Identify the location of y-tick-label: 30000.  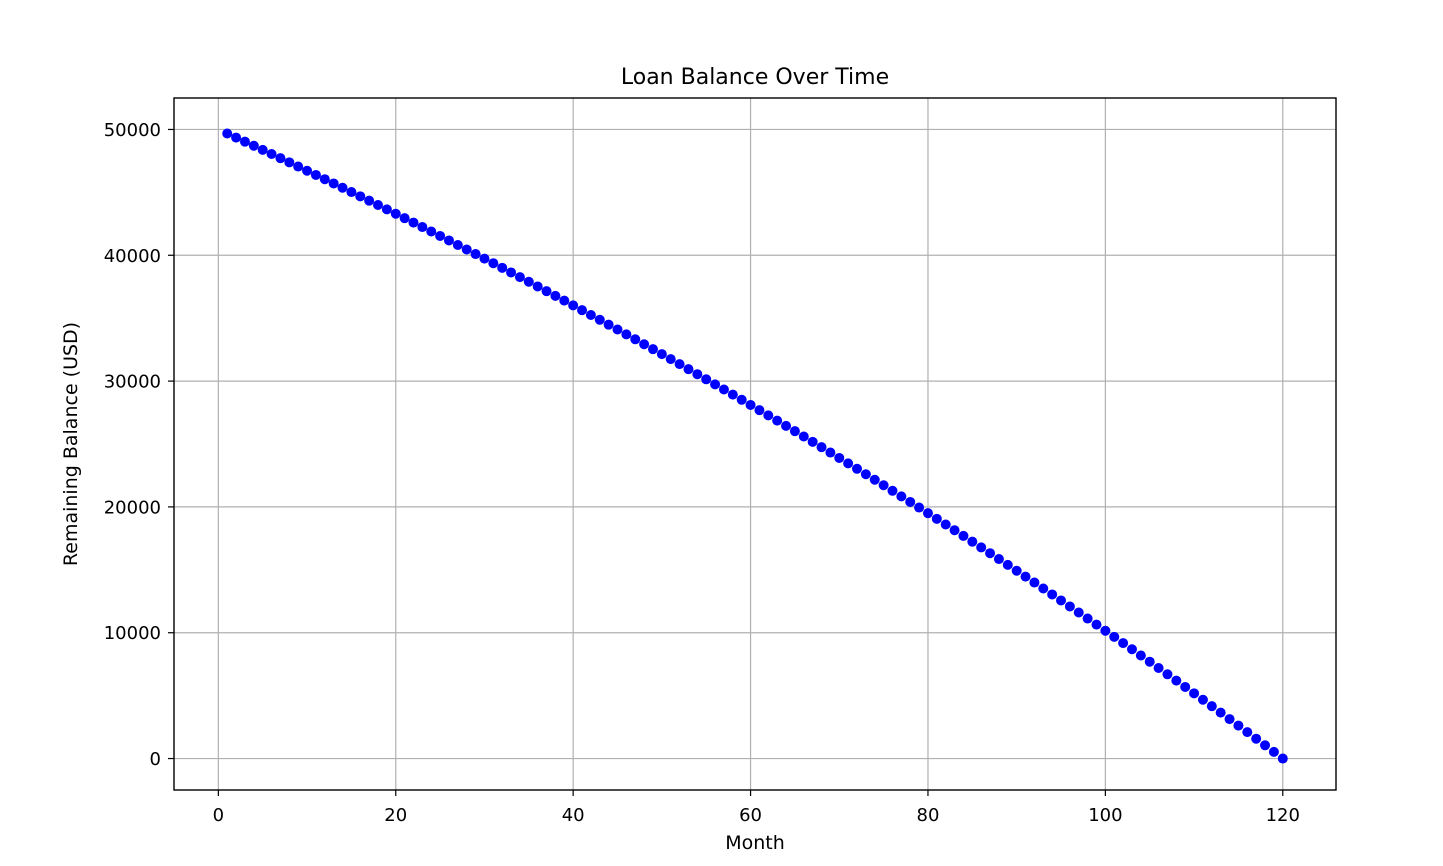
(132, 382).